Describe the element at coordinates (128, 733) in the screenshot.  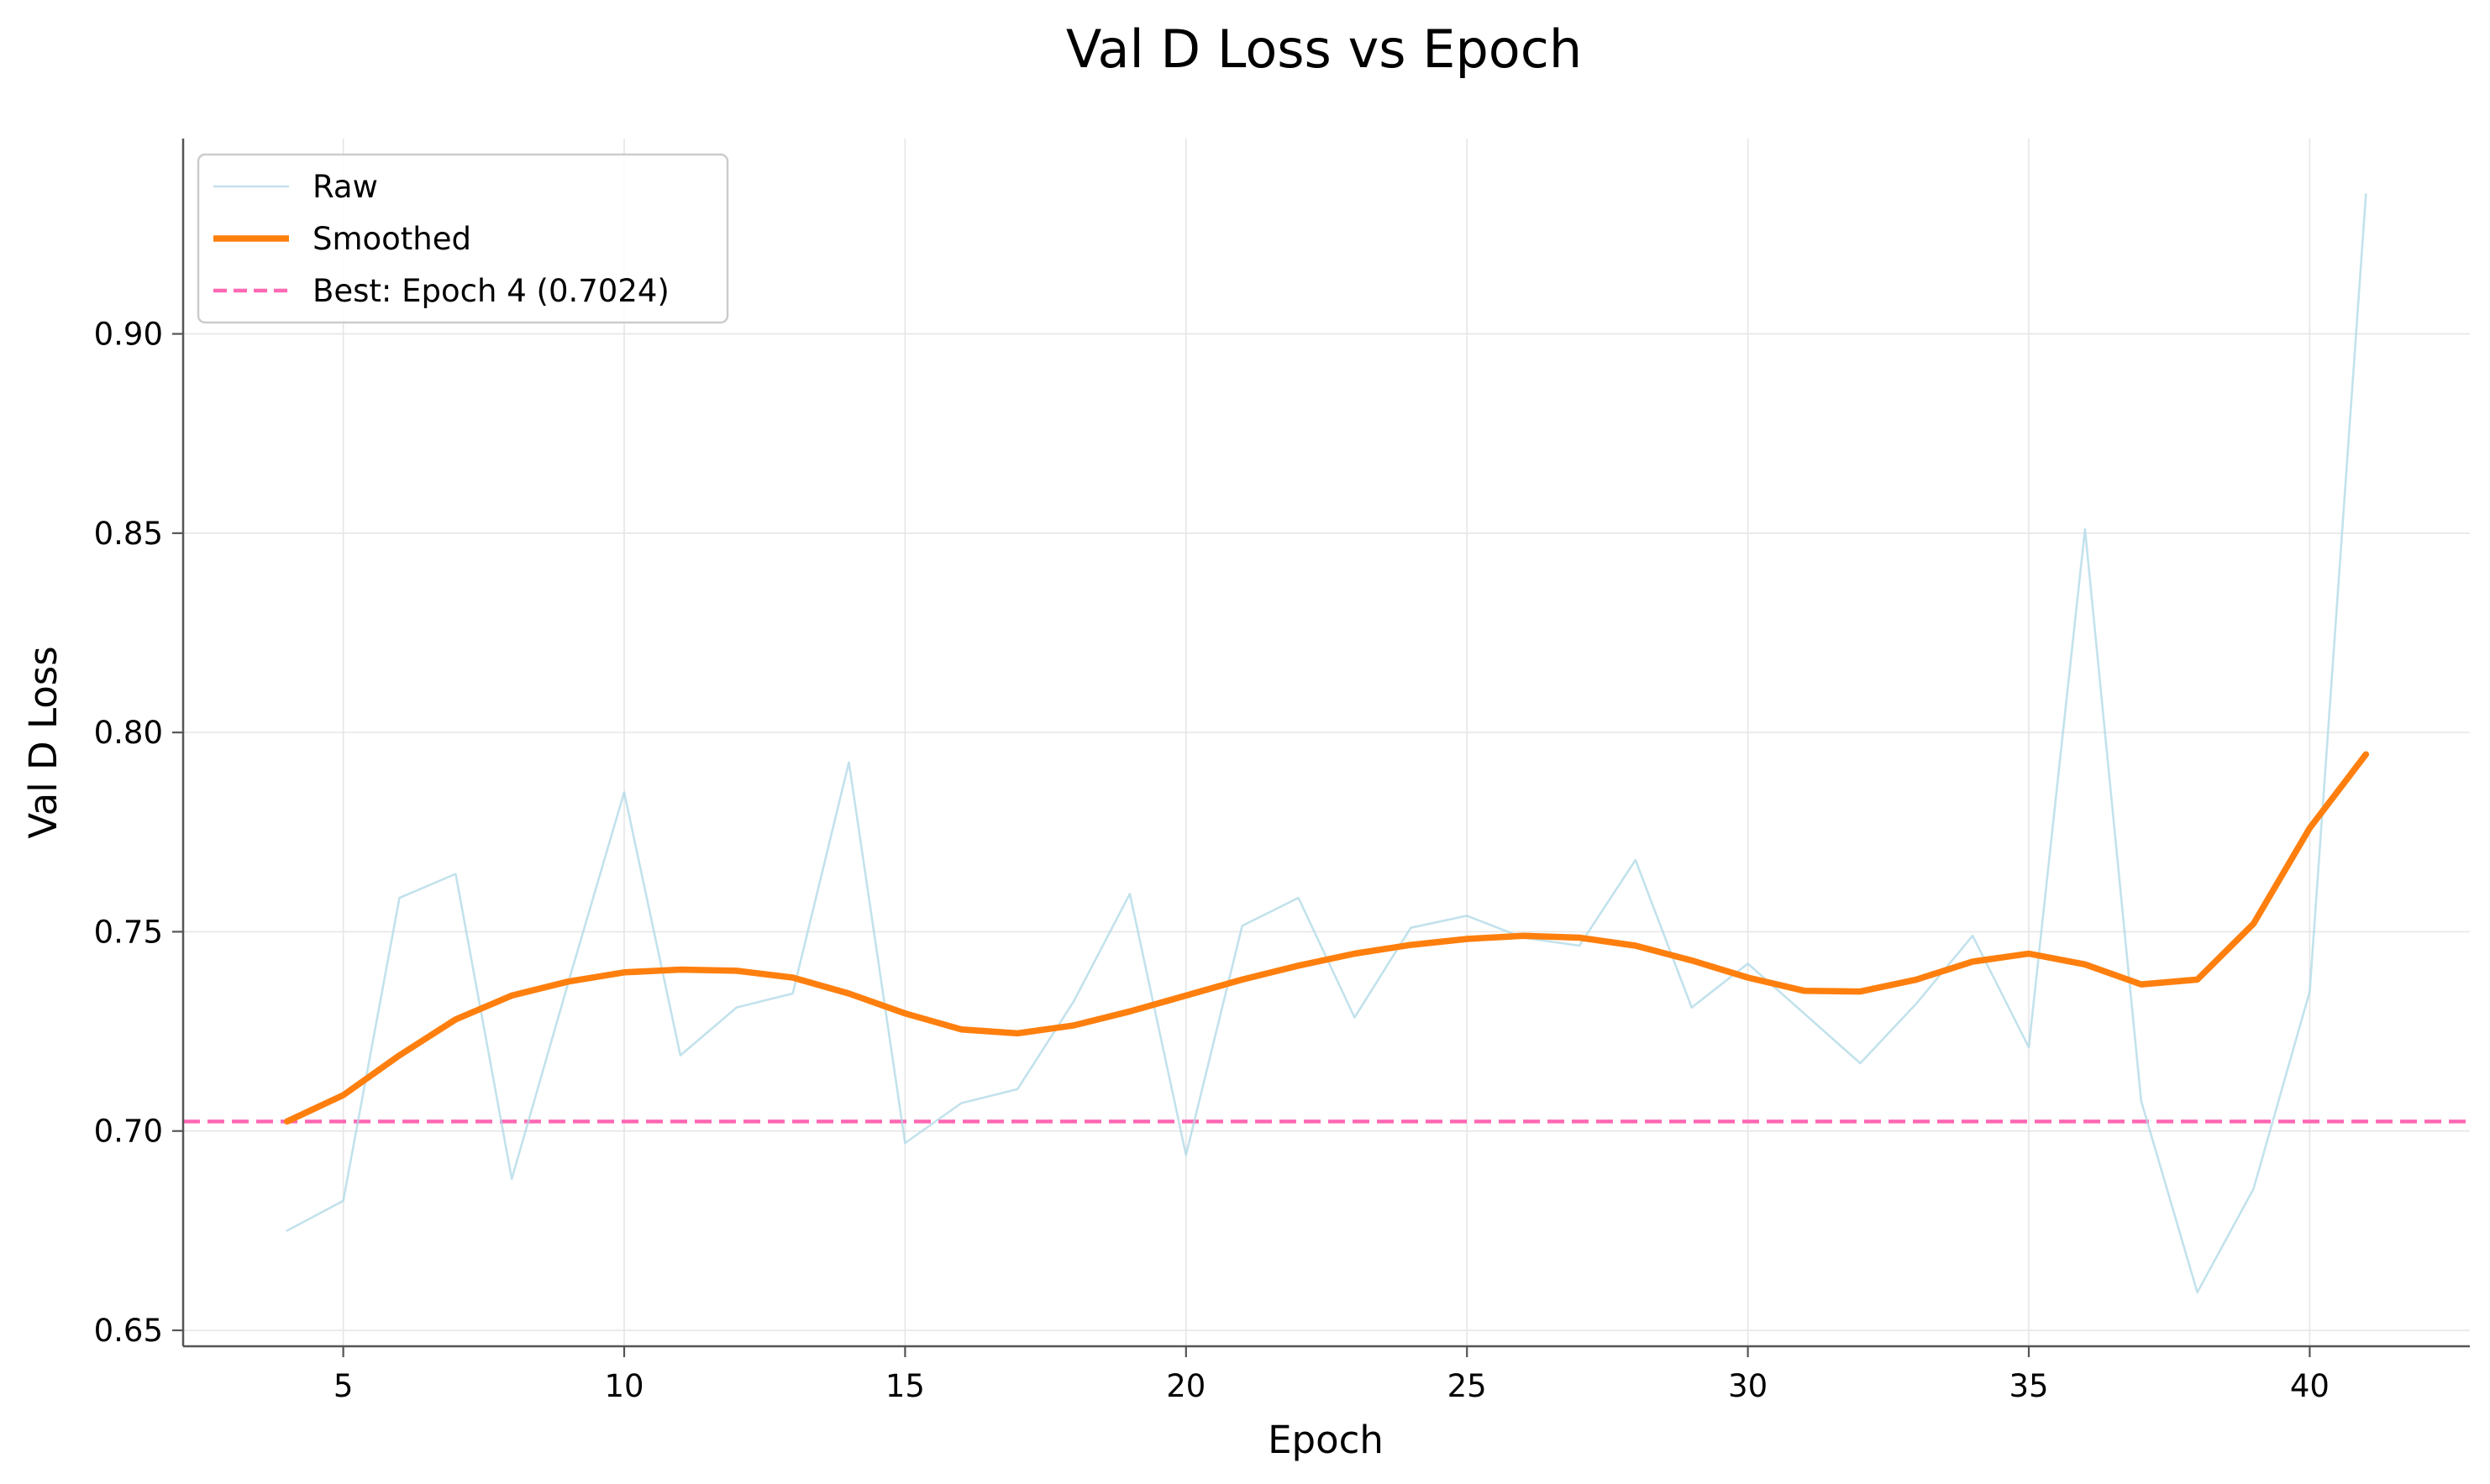
I see `y-tick-label: 0.80` at that location.